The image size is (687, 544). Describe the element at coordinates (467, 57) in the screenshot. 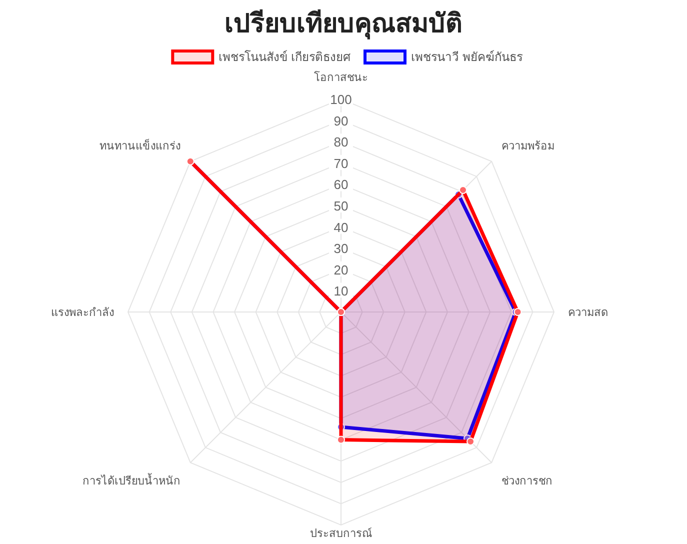

I see `legend-label: เพชรนาวี พยัคฆ์กันธร` at that location.